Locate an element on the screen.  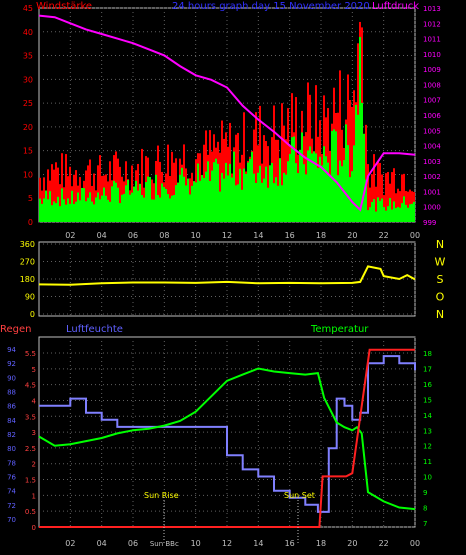
wind-x-tick: 00 is located at coordinates (415, 235).